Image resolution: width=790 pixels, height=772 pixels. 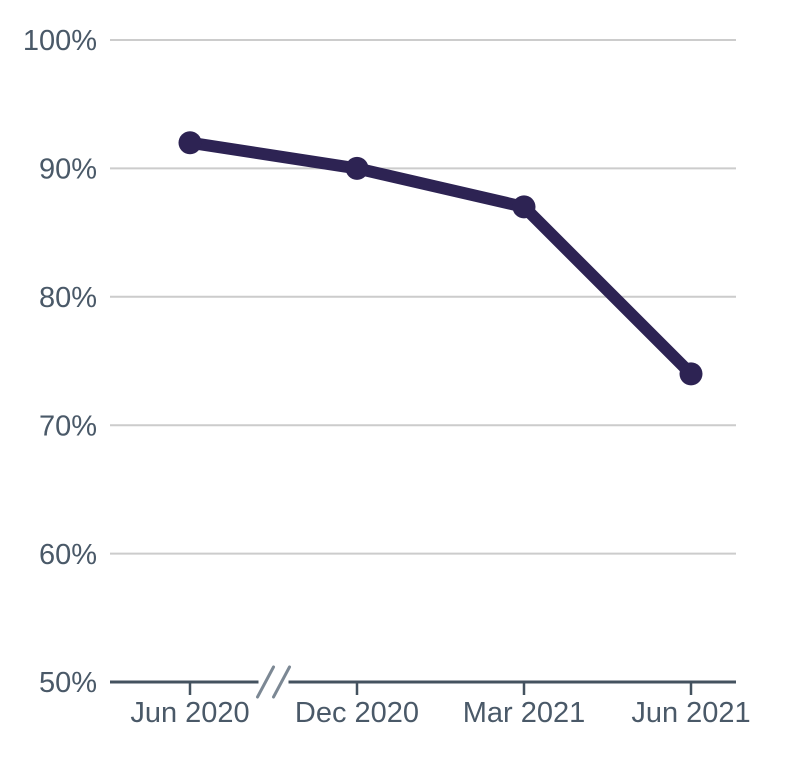 I want to click on y-axis-label: 70%, so click(x=68, y=426).